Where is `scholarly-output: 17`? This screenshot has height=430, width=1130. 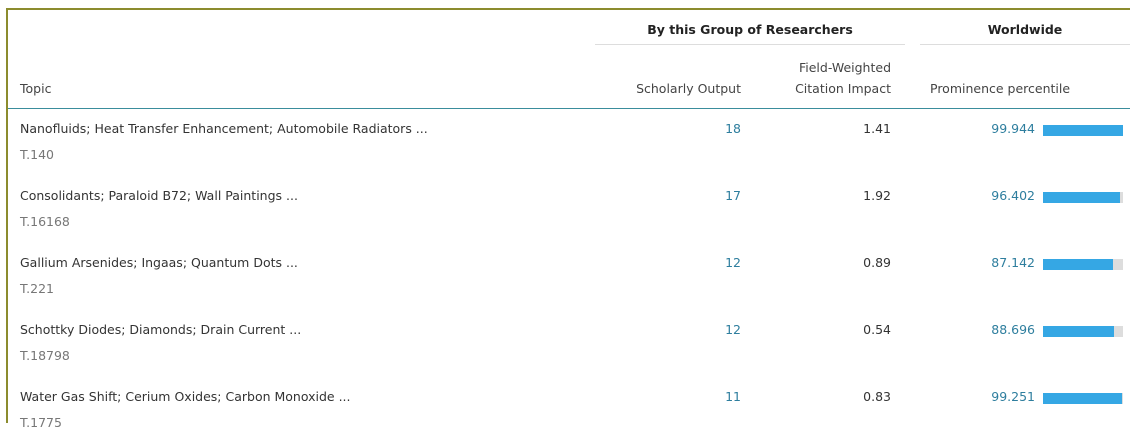 scholarly-output: 17 is located at coordinates (733, 195).